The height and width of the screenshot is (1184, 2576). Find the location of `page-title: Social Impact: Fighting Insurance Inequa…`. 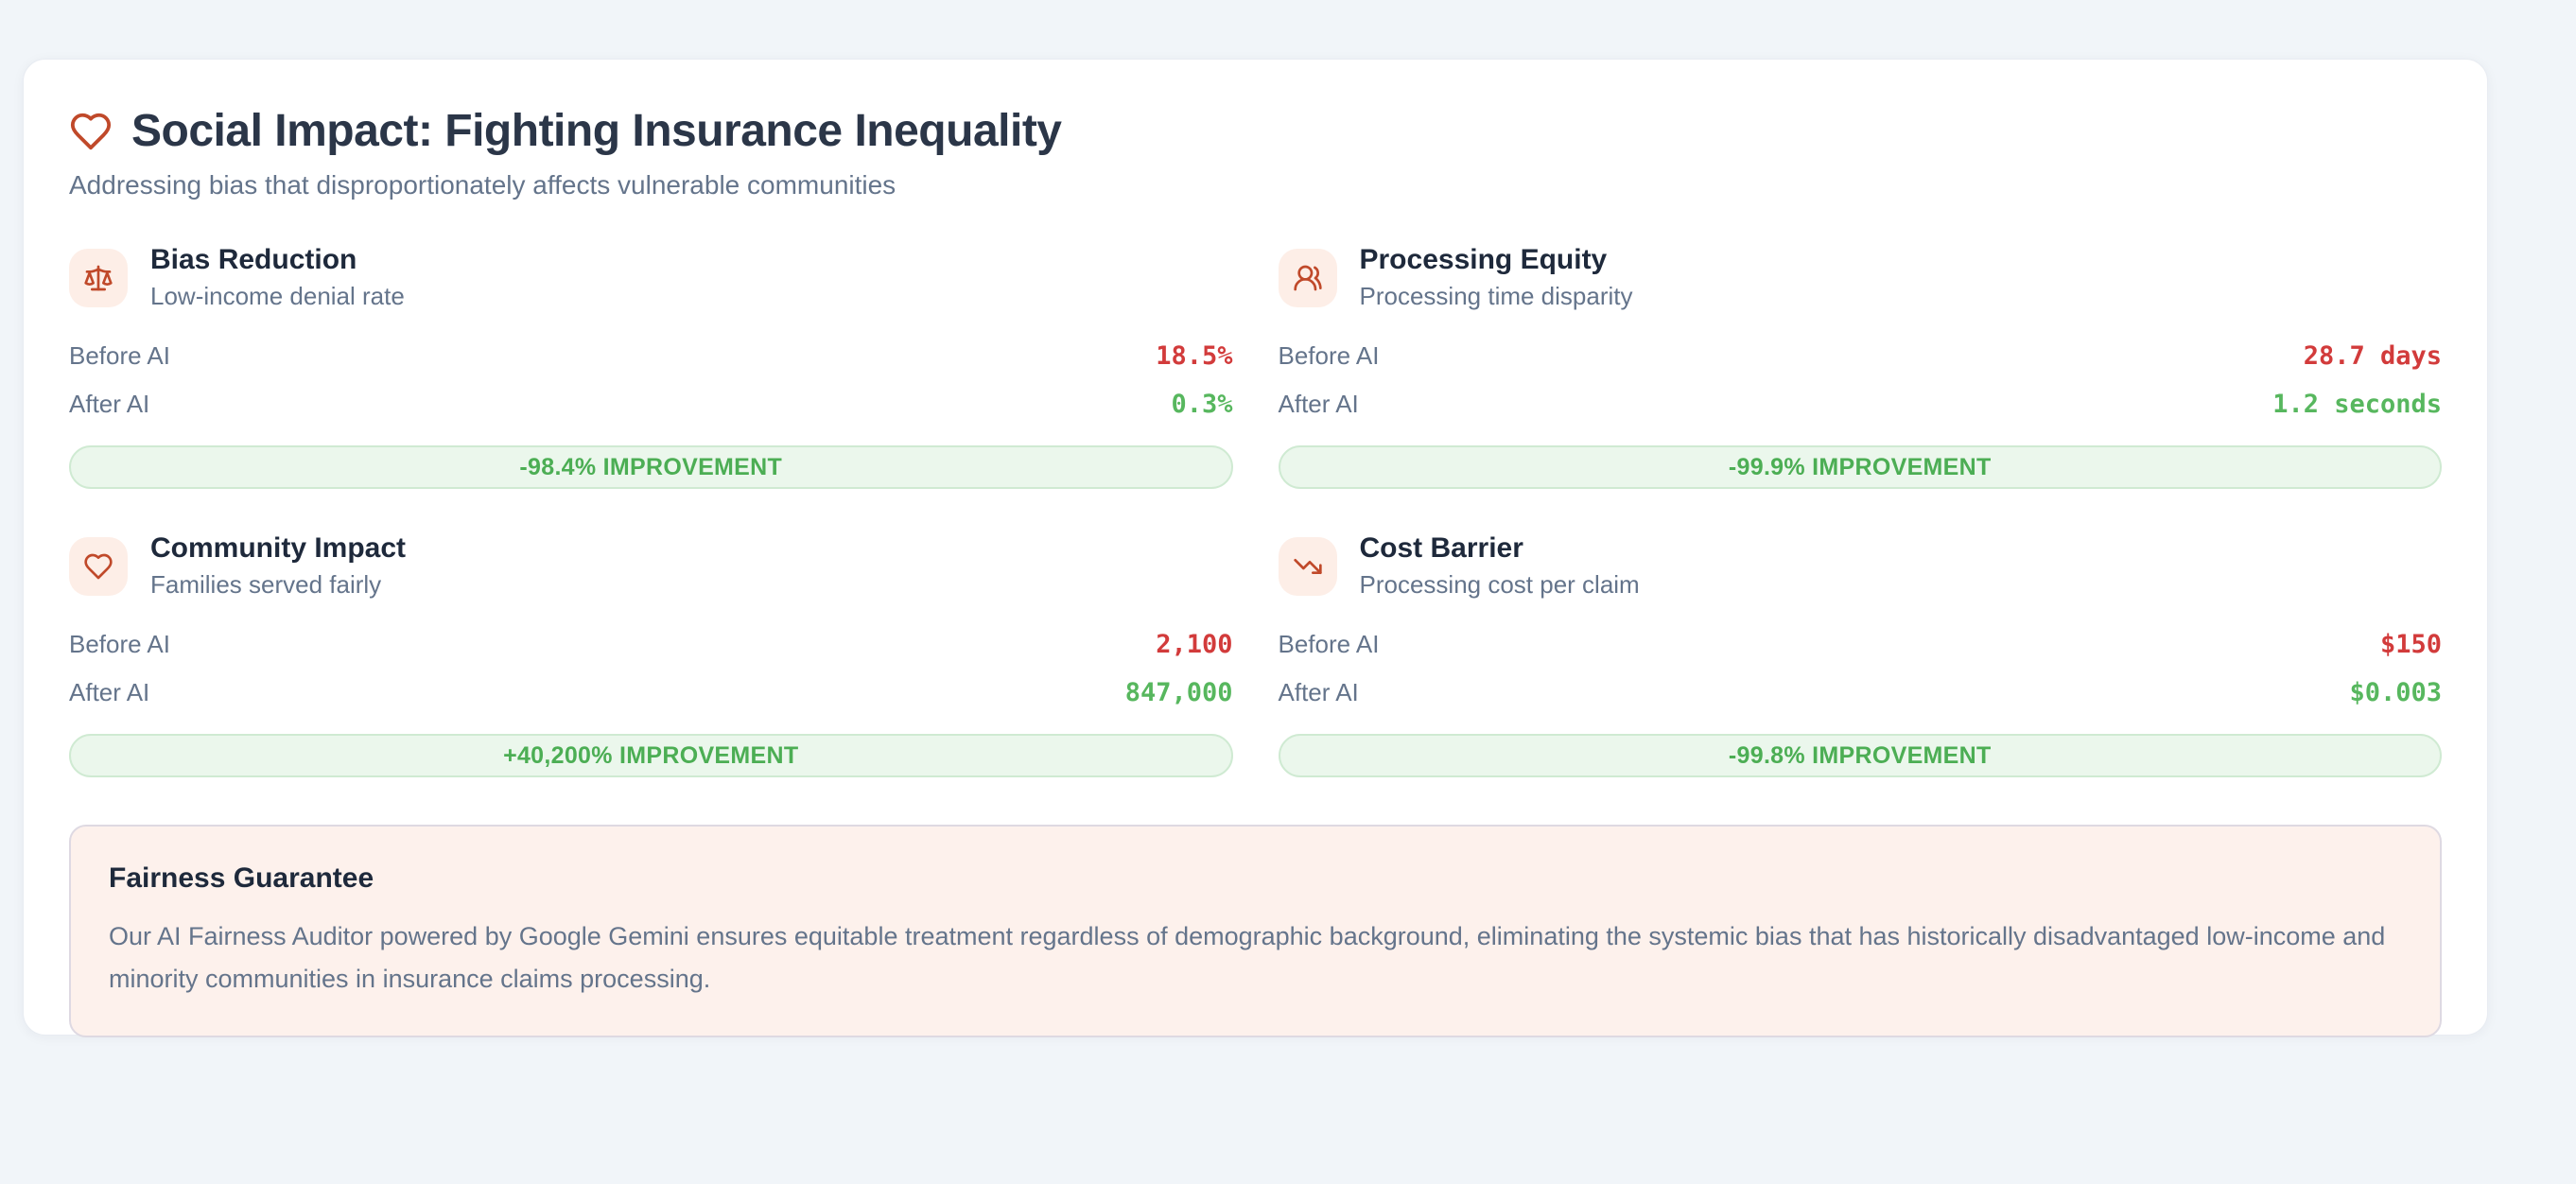

page-title: Social Impact: Fighting Insurance Inequa… is located at coordinates (596, 131).